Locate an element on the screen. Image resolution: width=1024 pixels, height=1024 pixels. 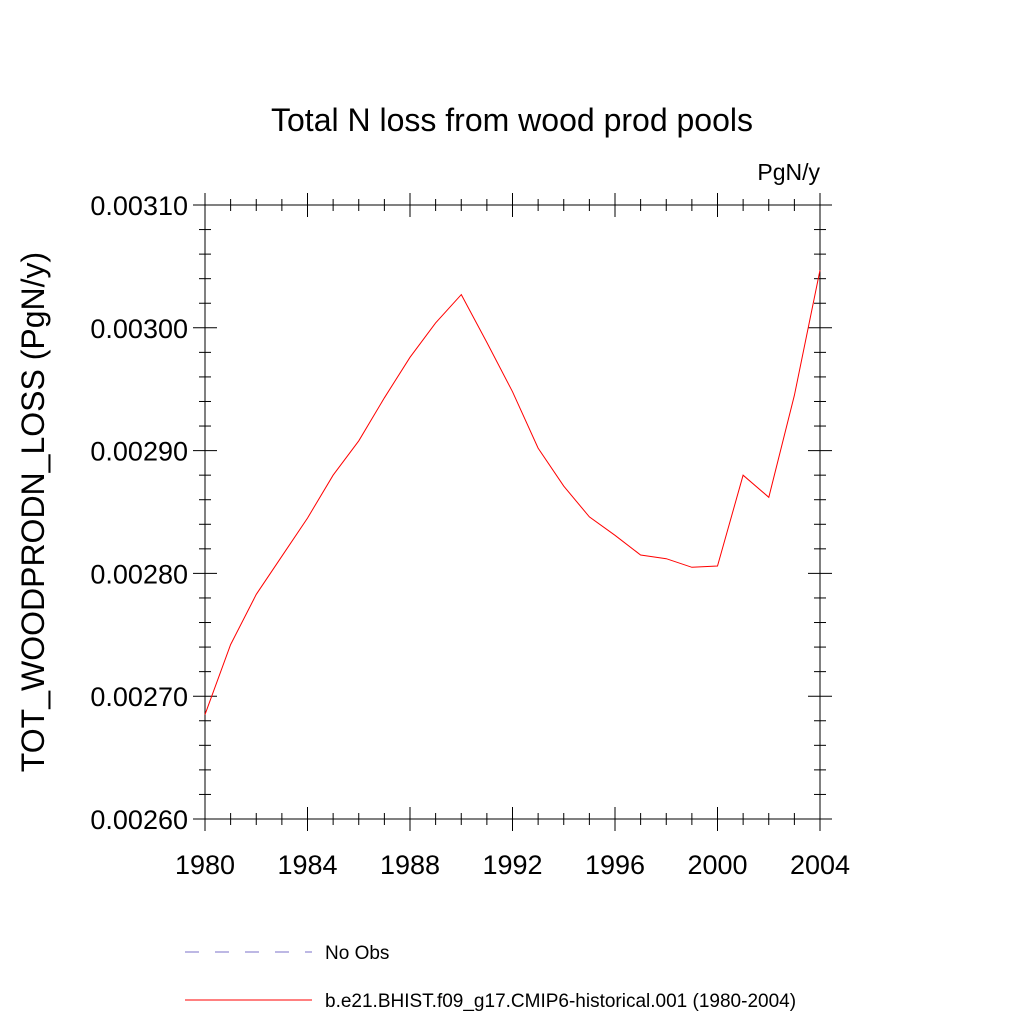
x-tick-label: 2004 is located at coordinates (820, 865).